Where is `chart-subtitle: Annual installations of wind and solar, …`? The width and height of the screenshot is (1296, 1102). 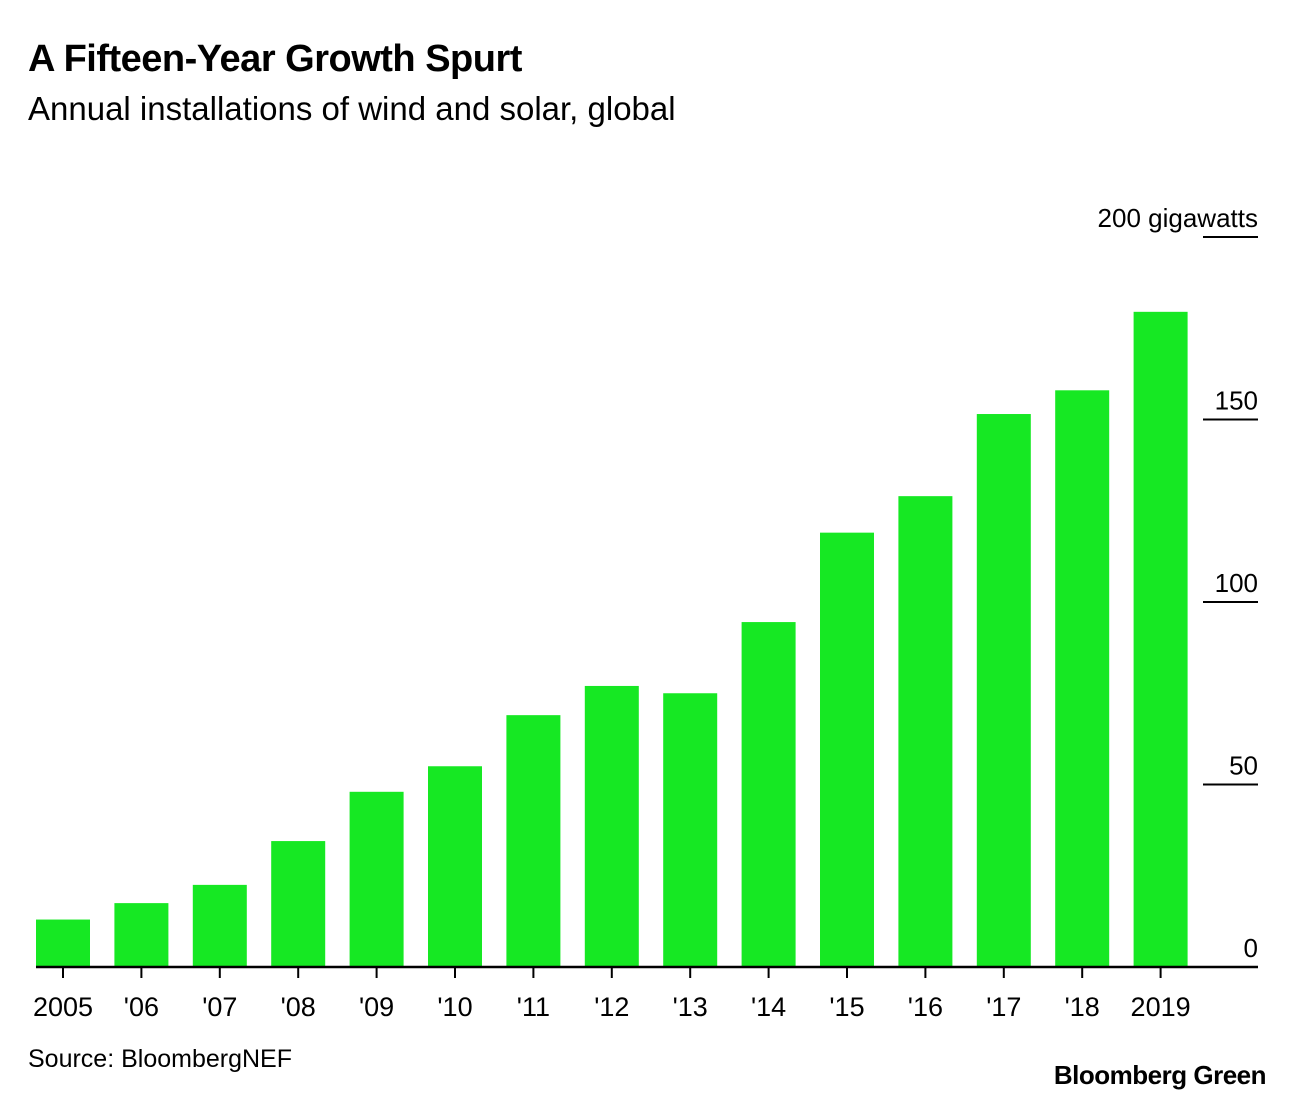 chart-subtitle: Annual installations of wind and solar, … is located at coordinates (352, 108).